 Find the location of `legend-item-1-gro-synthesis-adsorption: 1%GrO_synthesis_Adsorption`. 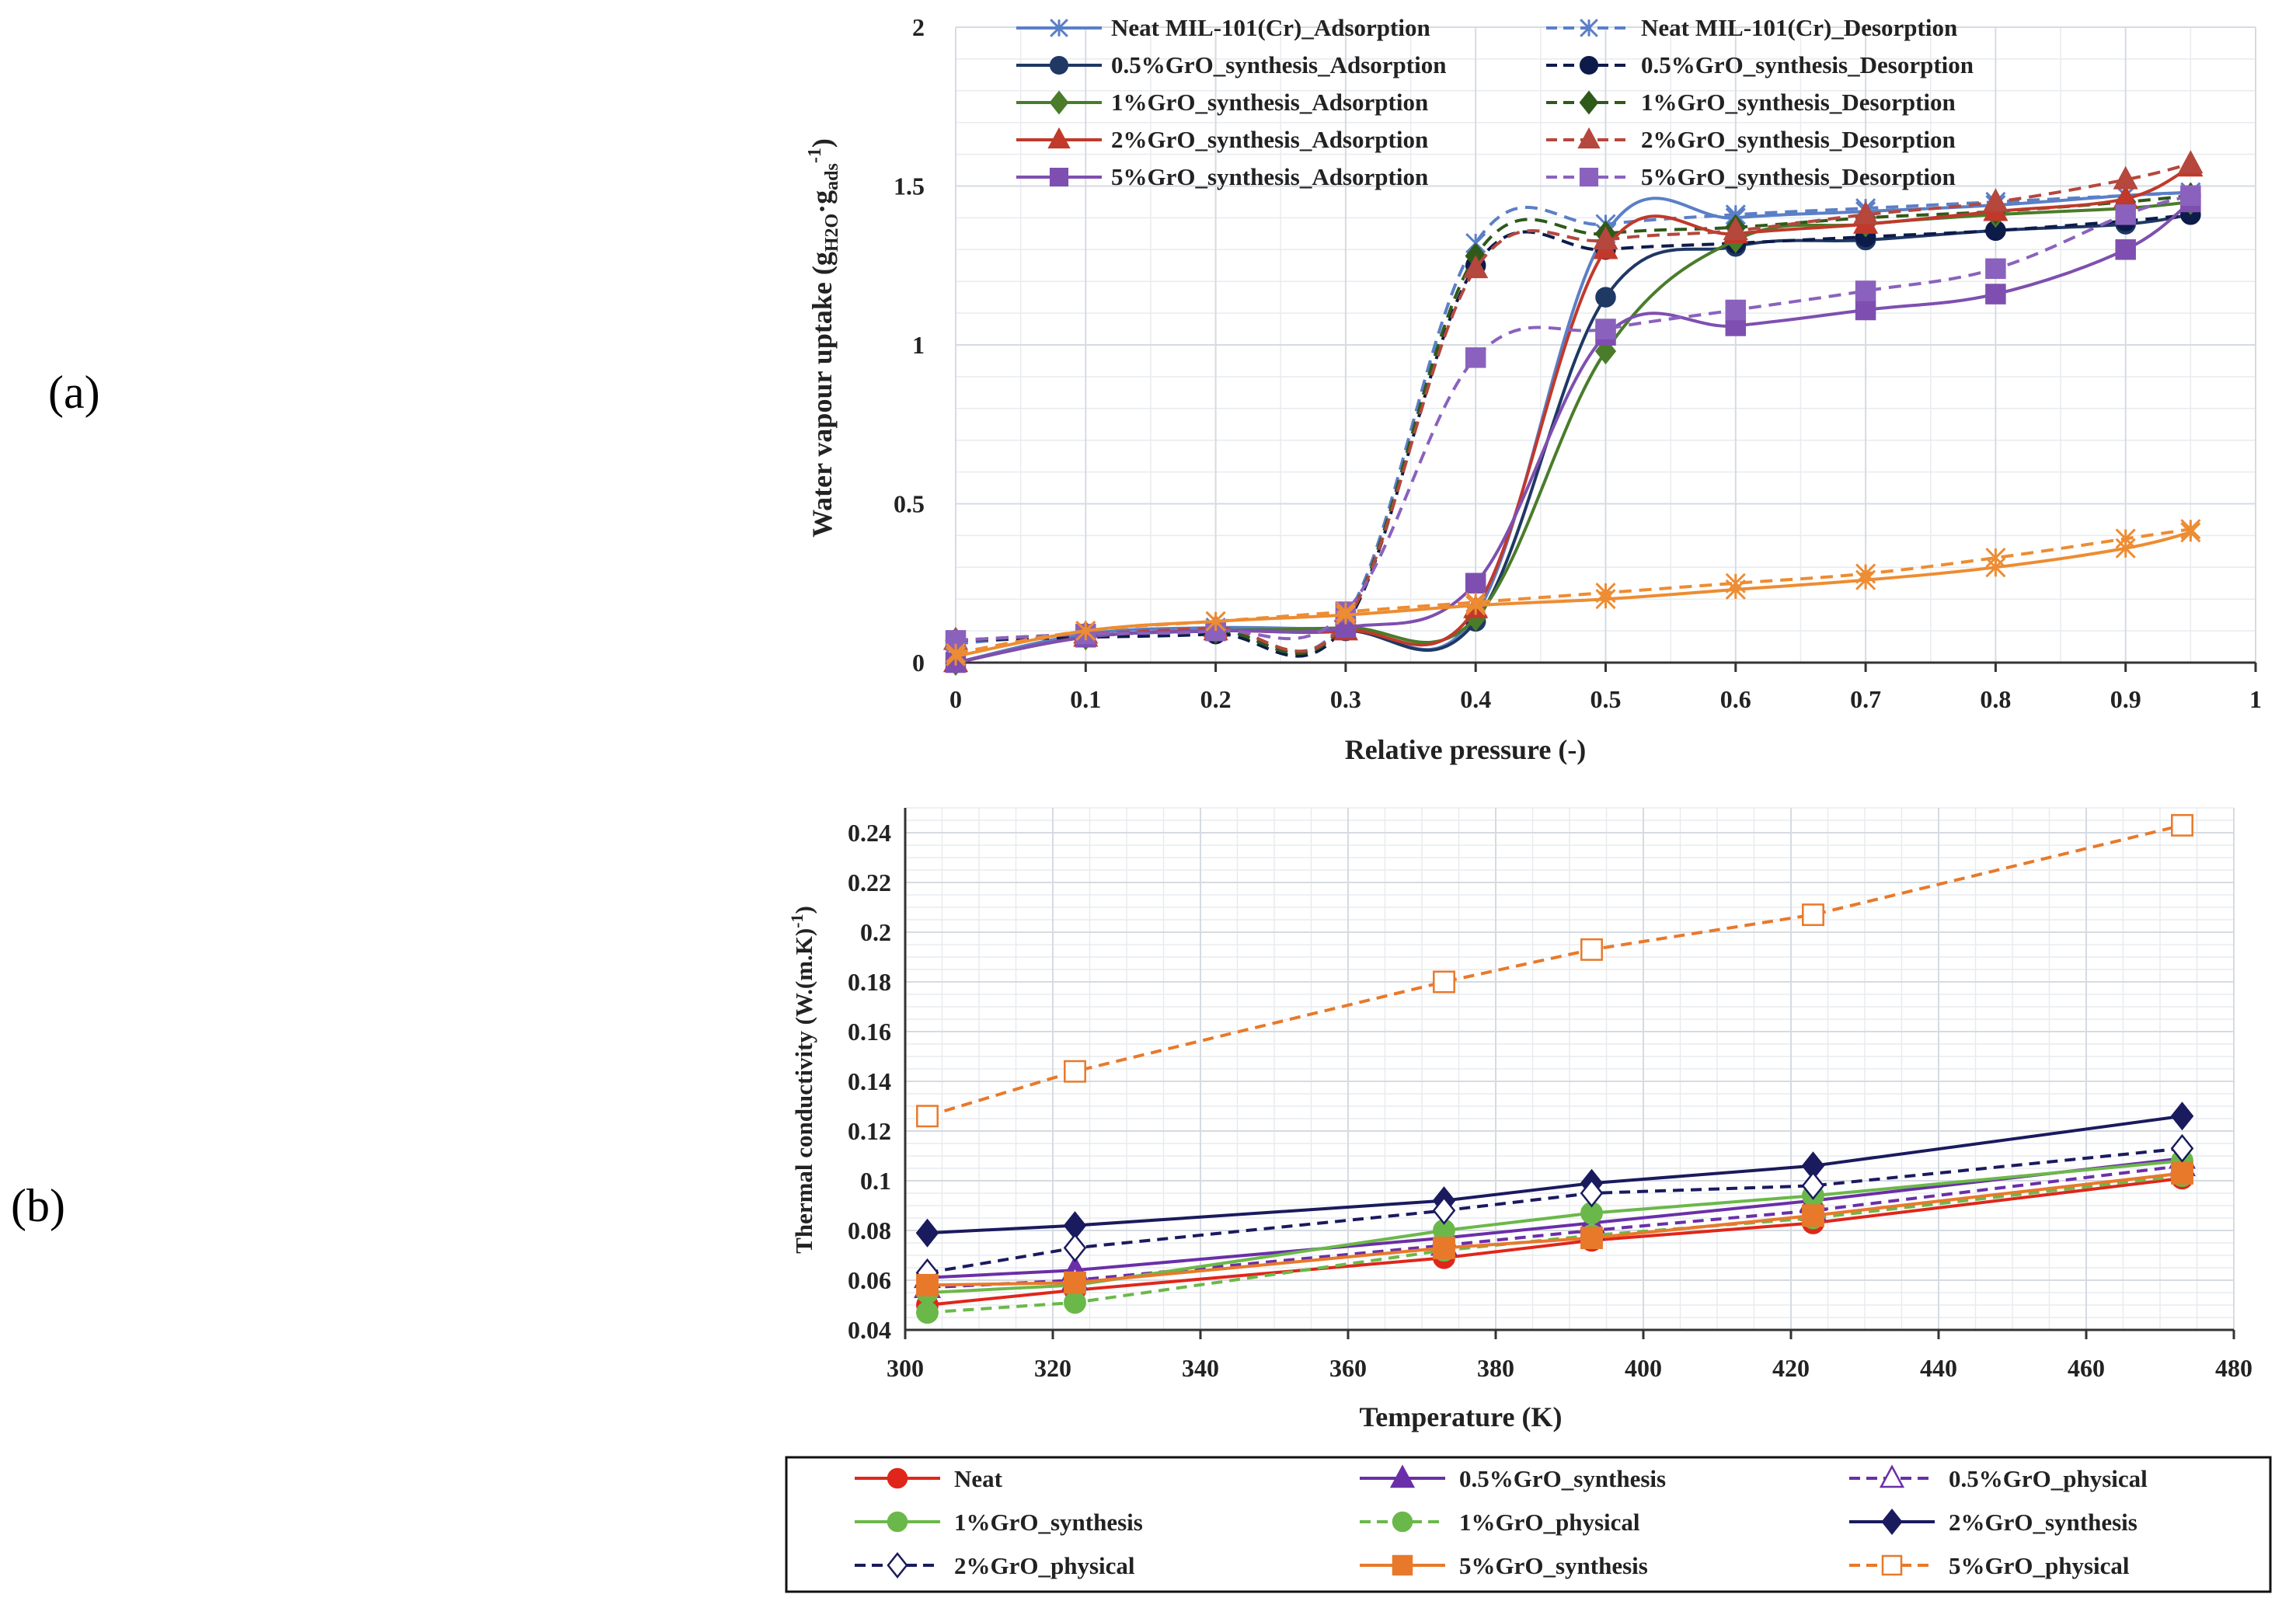

legend-item-1-gro-synthesis-adsorption: 1%GrO_synthesis_Adsorption is located at coordinates (1222, 102).